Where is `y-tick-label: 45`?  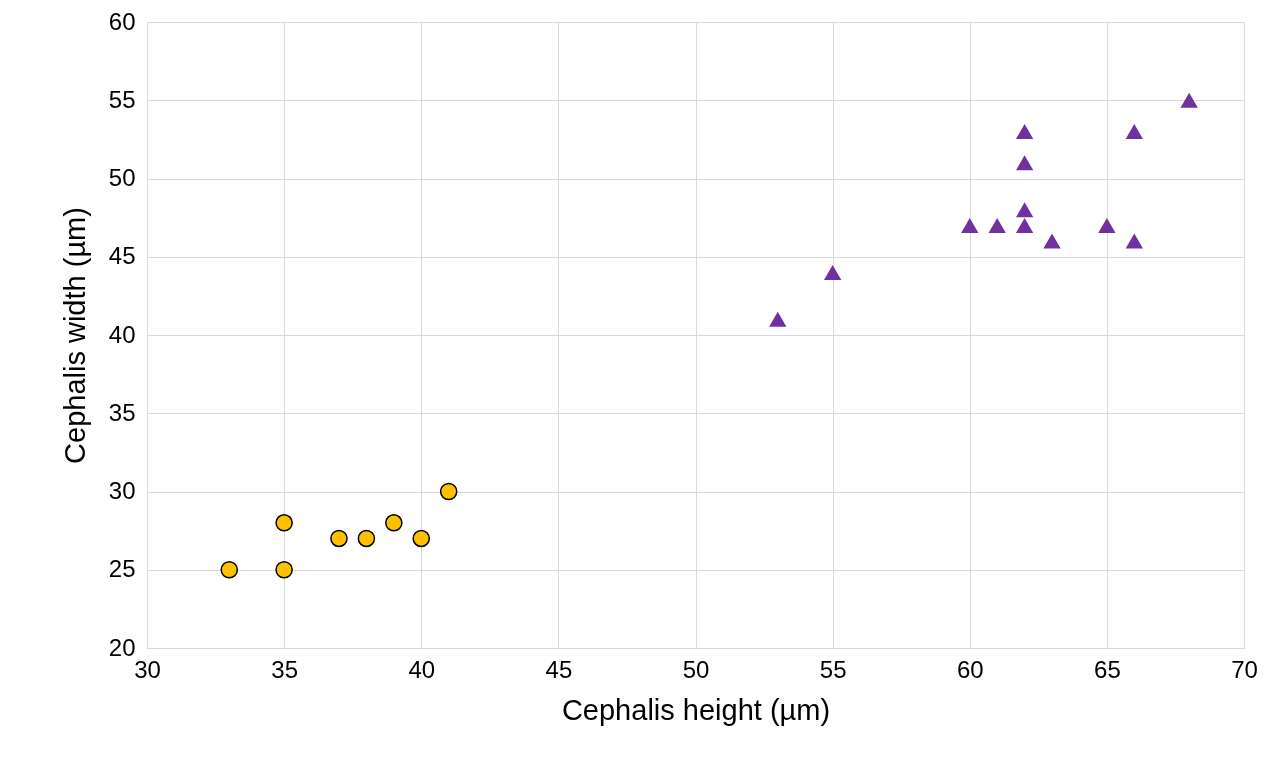
y-tick-label: 45 is located at coordinates (122, 256).